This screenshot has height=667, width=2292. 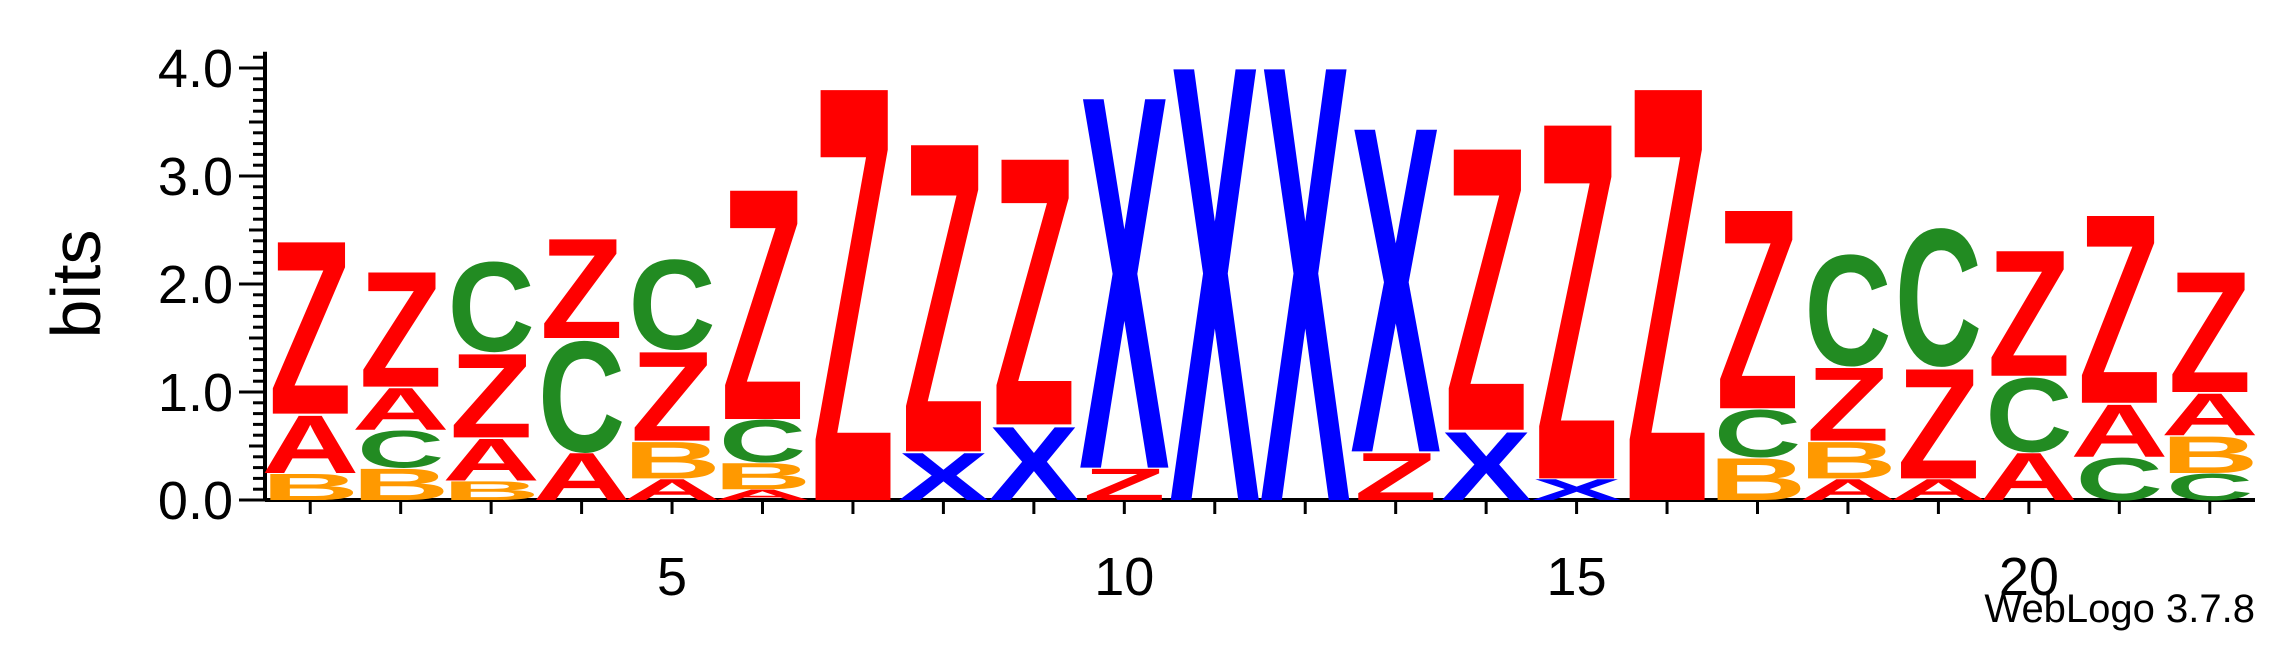 What do you see at coordinates (195, 69) in the screenshot?
I see `y-tick-label: 4.0` at bounding box center [195, 69].